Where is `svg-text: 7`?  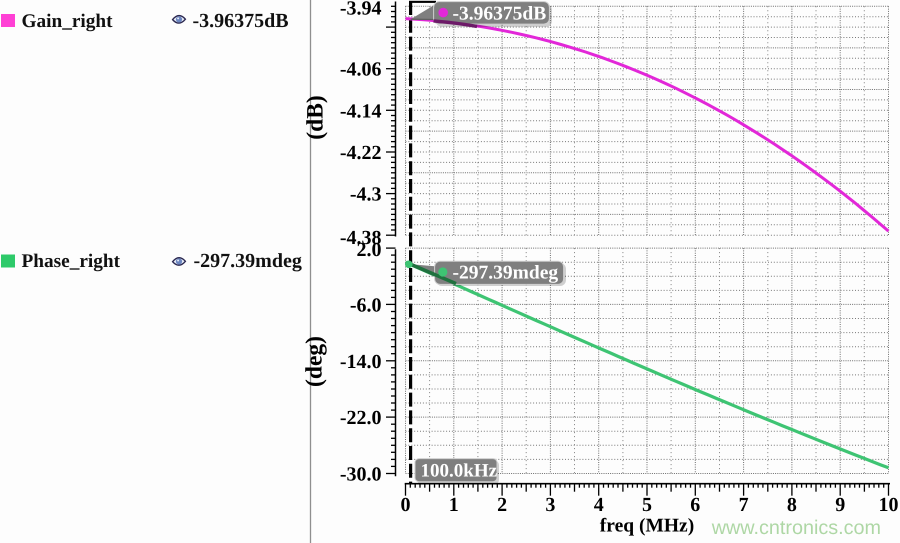
svg-text: 7 is located at coordinates (744, 505).